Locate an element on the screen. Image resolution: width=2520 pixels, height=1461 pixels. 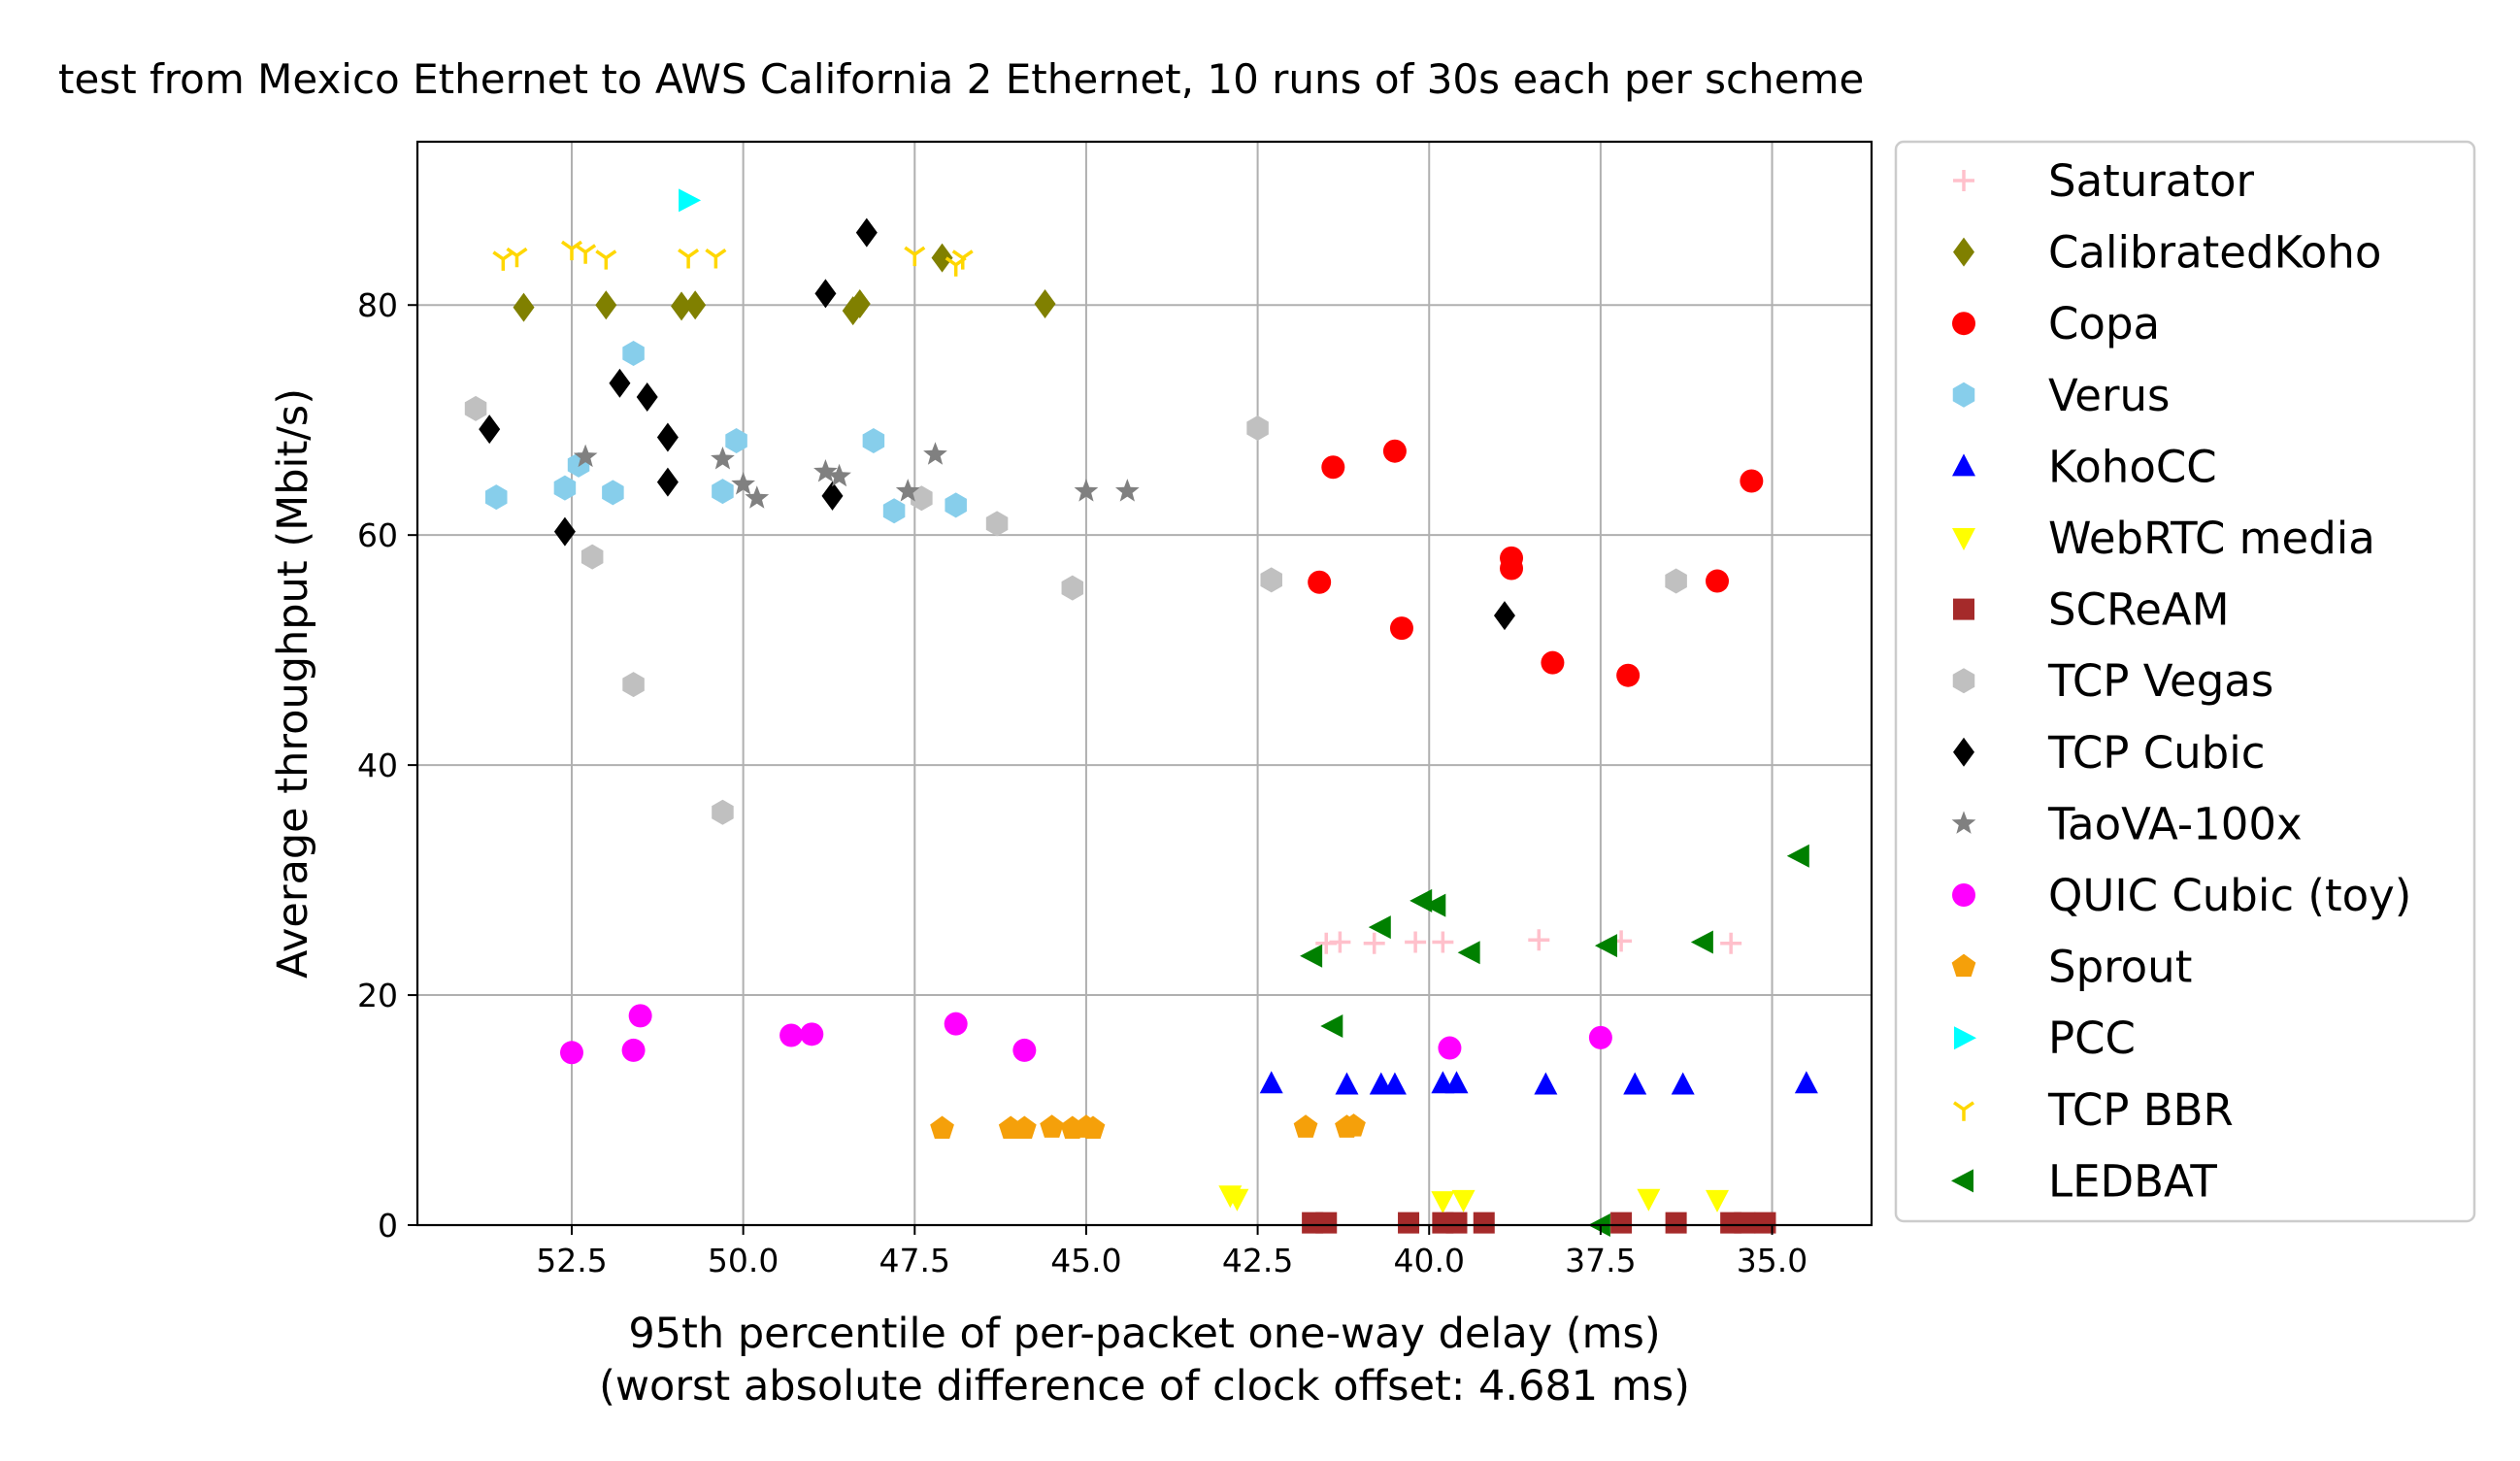
legend-item-webrtc-media: WebRTC media is located at coordinates (2163, 538).